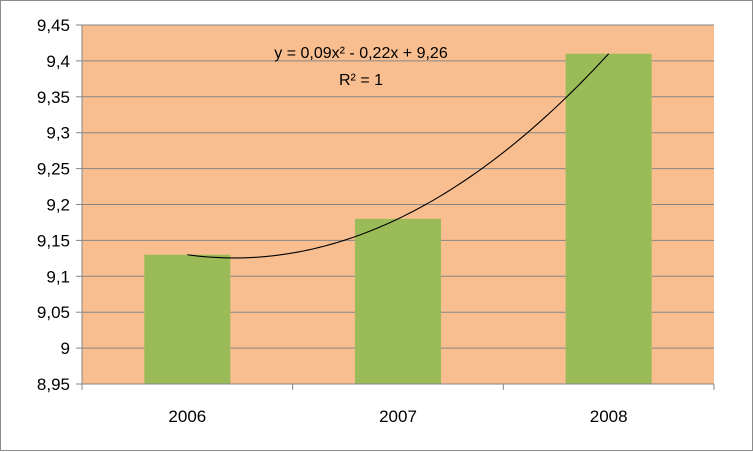 The height and width of the screenshot is (452, 753). Describe the element at coordinates (398, 301) in the screenshot. I see `bar-2007` at that location.